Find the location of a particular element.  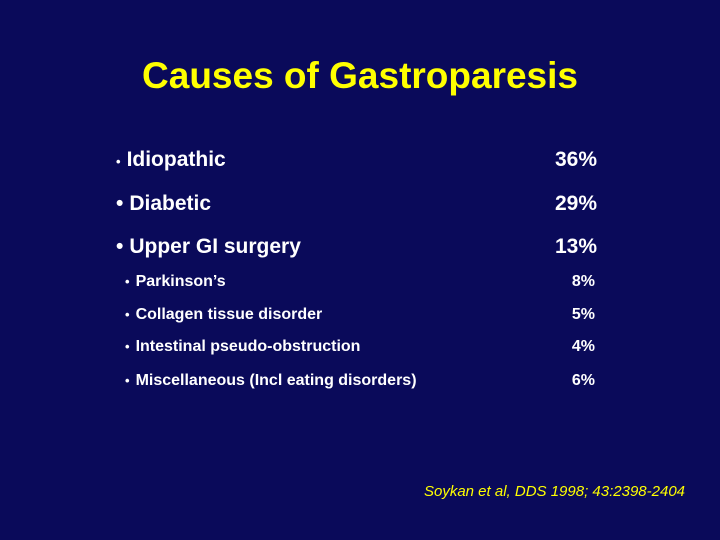

list-item: • Diabetic is located at coordinates (163, 204).